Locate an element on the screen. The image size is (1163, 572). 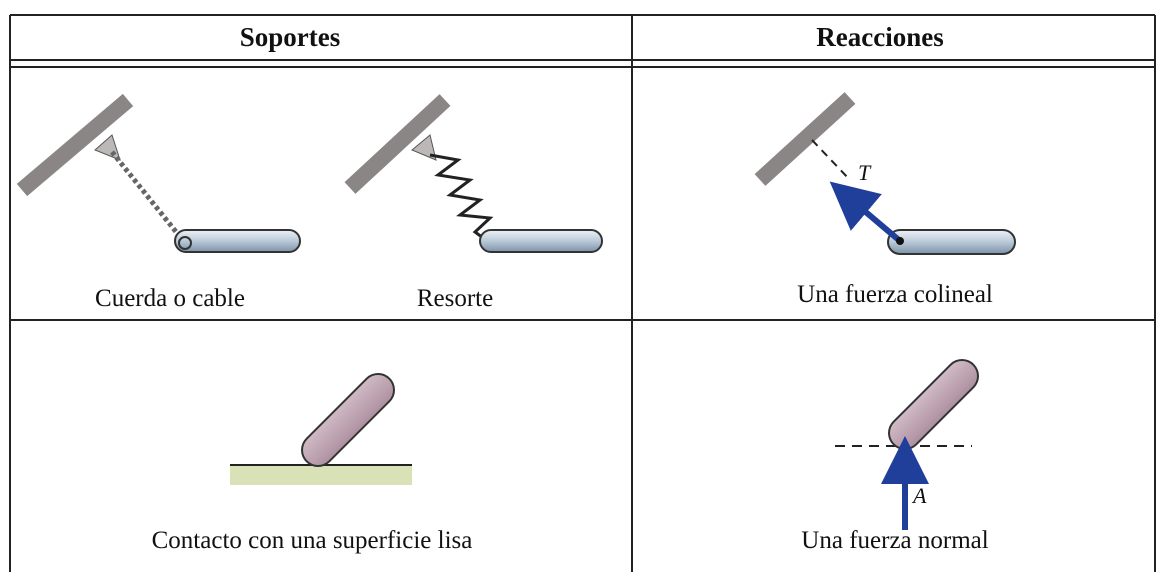
spring-illustration is located at coordinates (473, 173).